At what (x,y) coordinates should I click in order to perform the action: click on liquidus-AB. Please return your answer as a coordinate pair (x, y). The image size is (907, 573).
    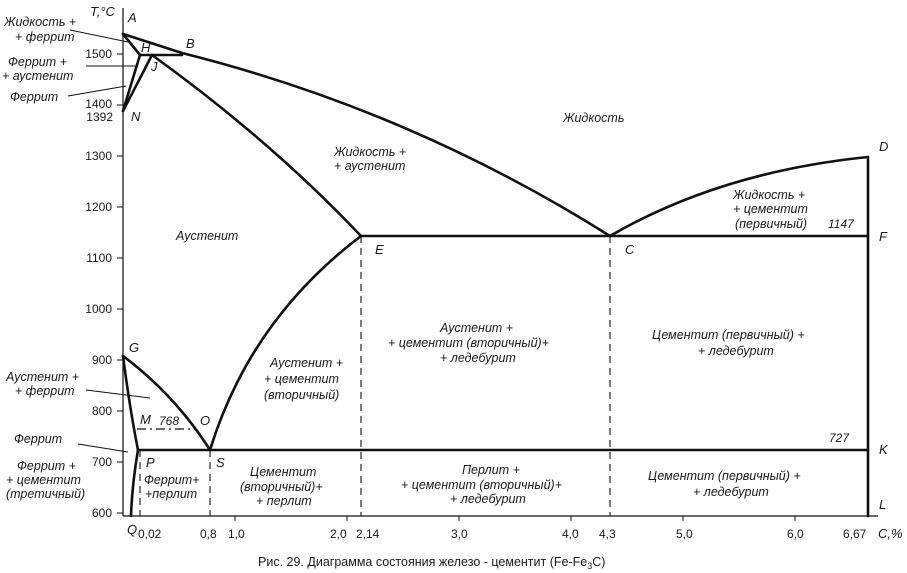
    Looking at the image, I should click on (152, 43).